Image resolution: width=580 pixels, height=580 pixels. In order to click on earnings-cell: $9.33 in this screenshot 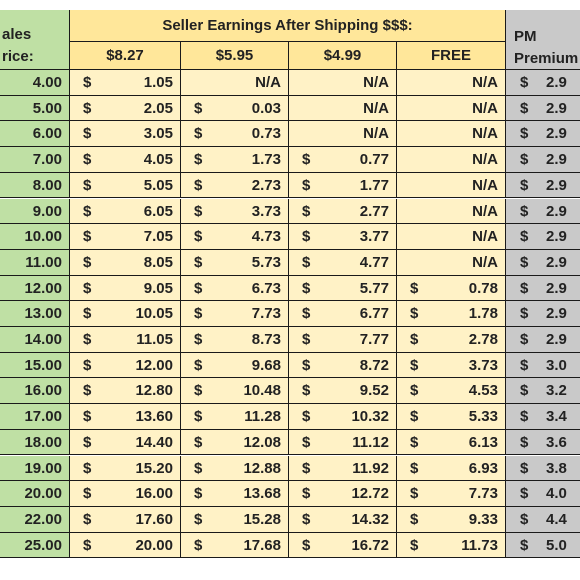, I will do `click(451, 519)`.